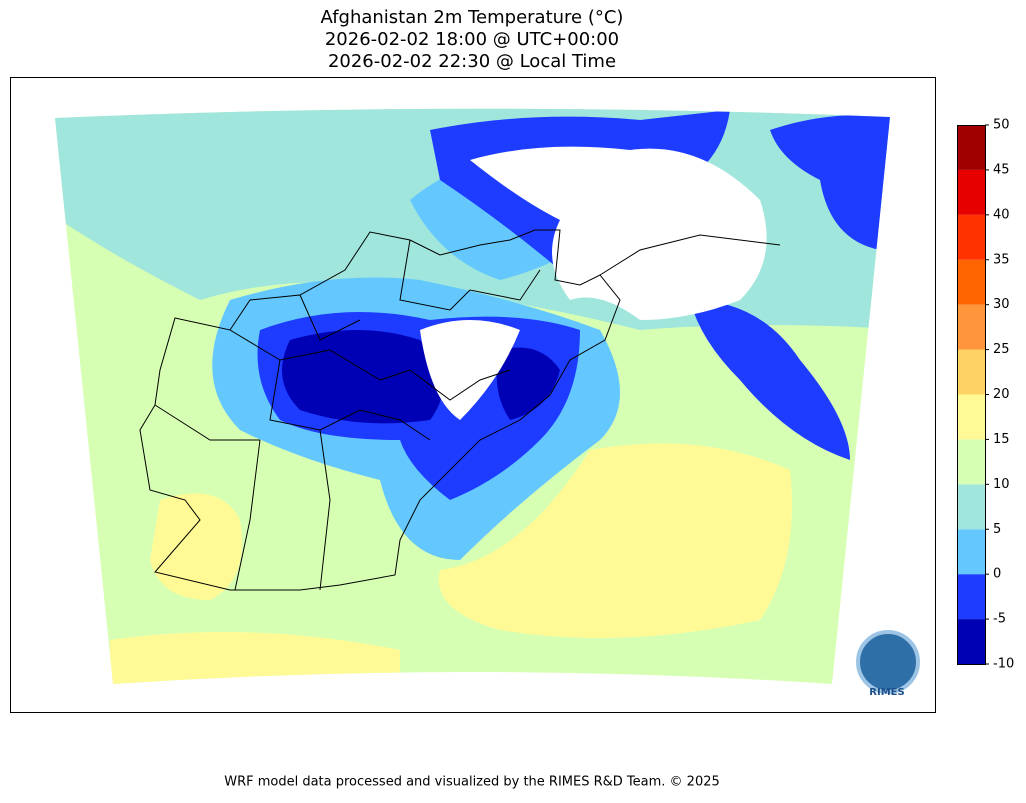 The width and height of the screenshot is (1026, 803). I want to click on colorbar-tick-label: -5, so click(999, 619).